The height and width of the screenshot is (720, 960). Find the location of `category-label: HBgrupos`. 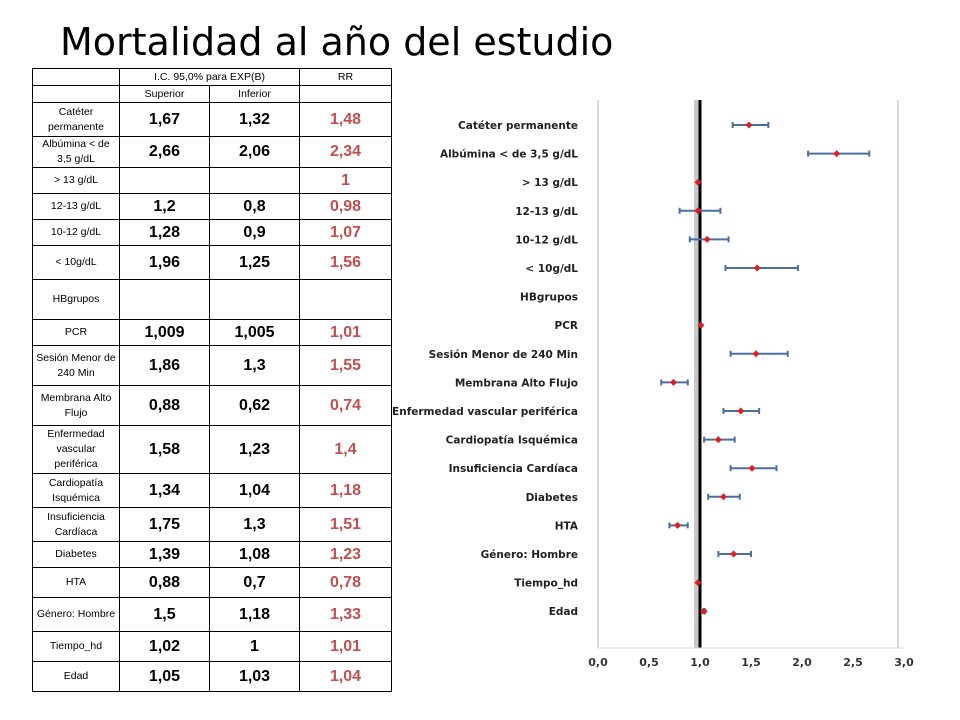

category-label: HBgrupos is located at coordinates (549, 298).